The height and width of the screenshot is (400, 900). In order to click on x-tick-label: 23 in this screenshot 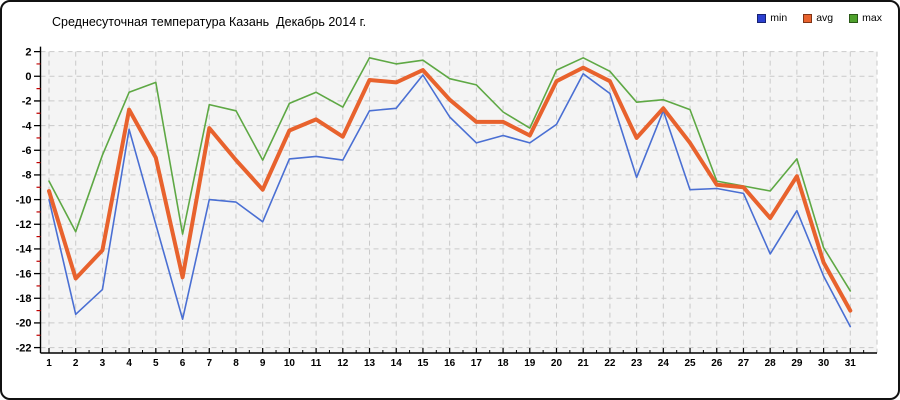, I will do `click(637, 363)`.